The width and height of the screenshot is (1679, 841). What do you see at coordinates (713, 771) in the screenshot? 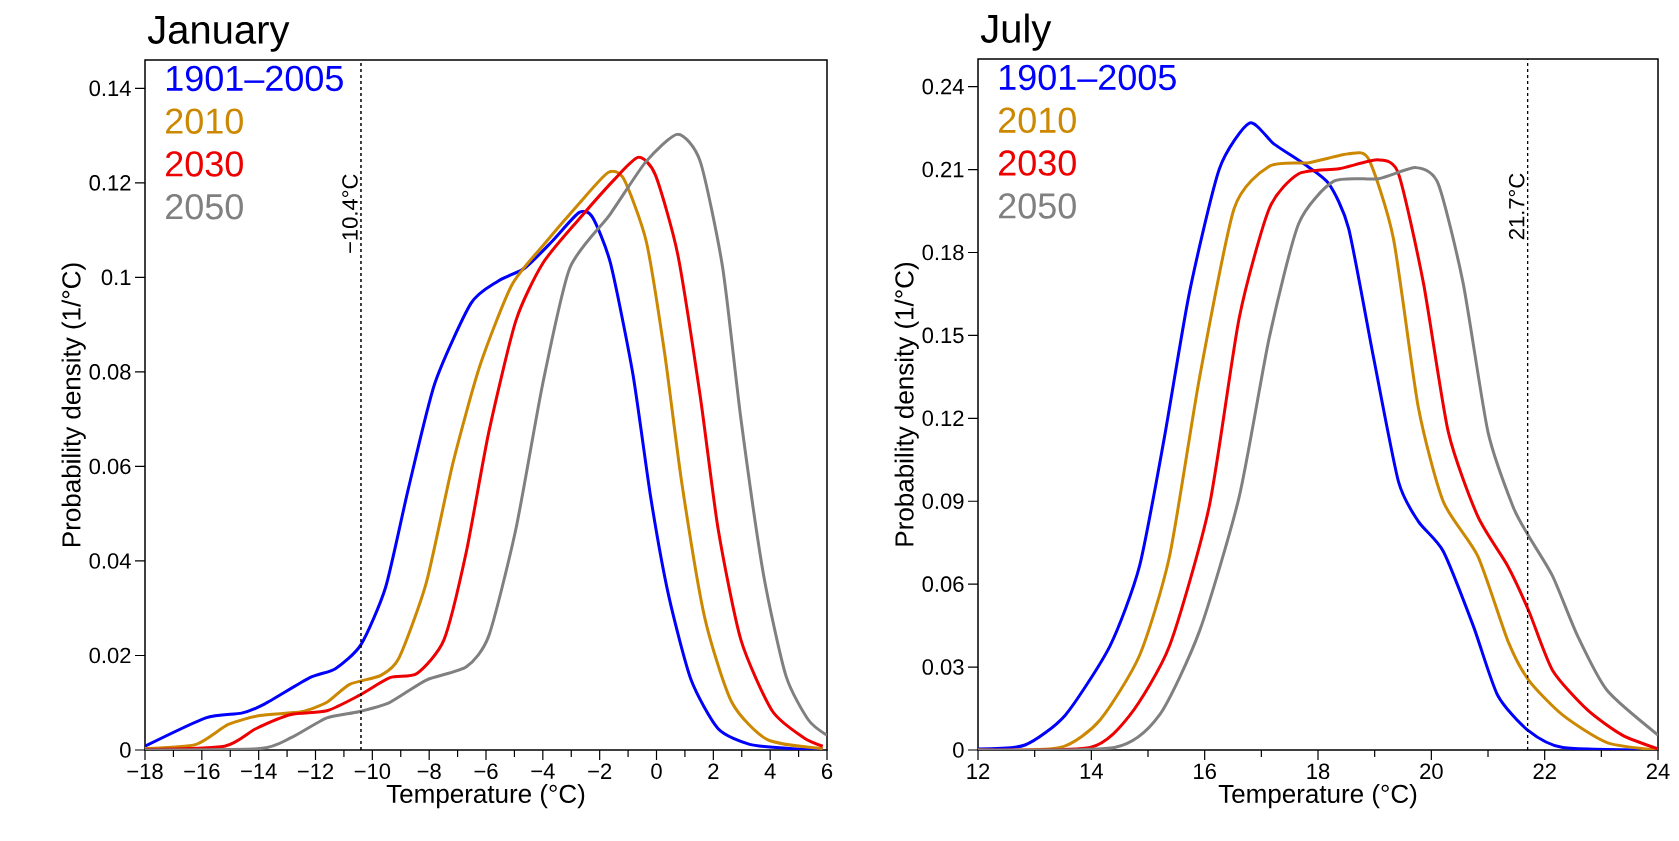
I see `x-tick-label: 2` at bounding box center [713, 771].